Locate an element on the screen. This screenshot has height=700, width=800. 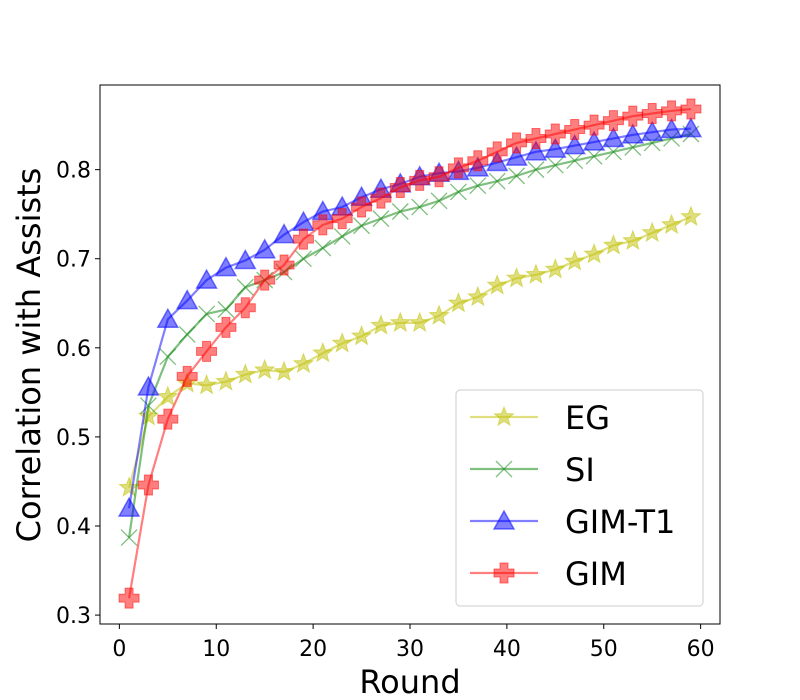
x-axis-title: Round is located at coordinates (409, 681).